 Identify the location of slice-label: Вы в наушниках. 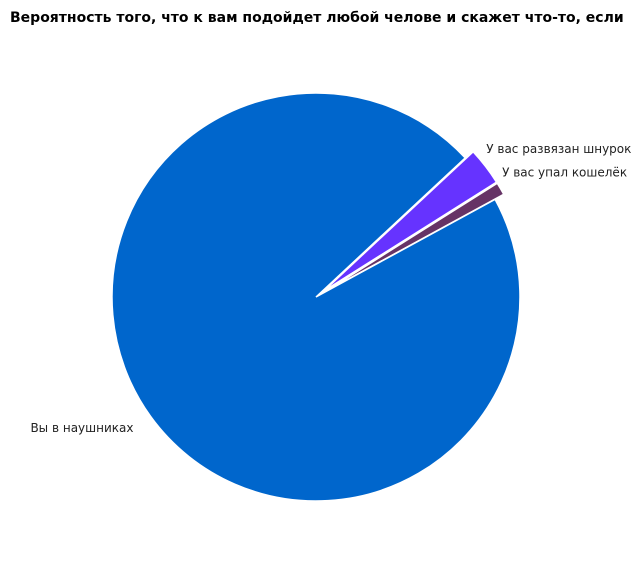
(81, 428).